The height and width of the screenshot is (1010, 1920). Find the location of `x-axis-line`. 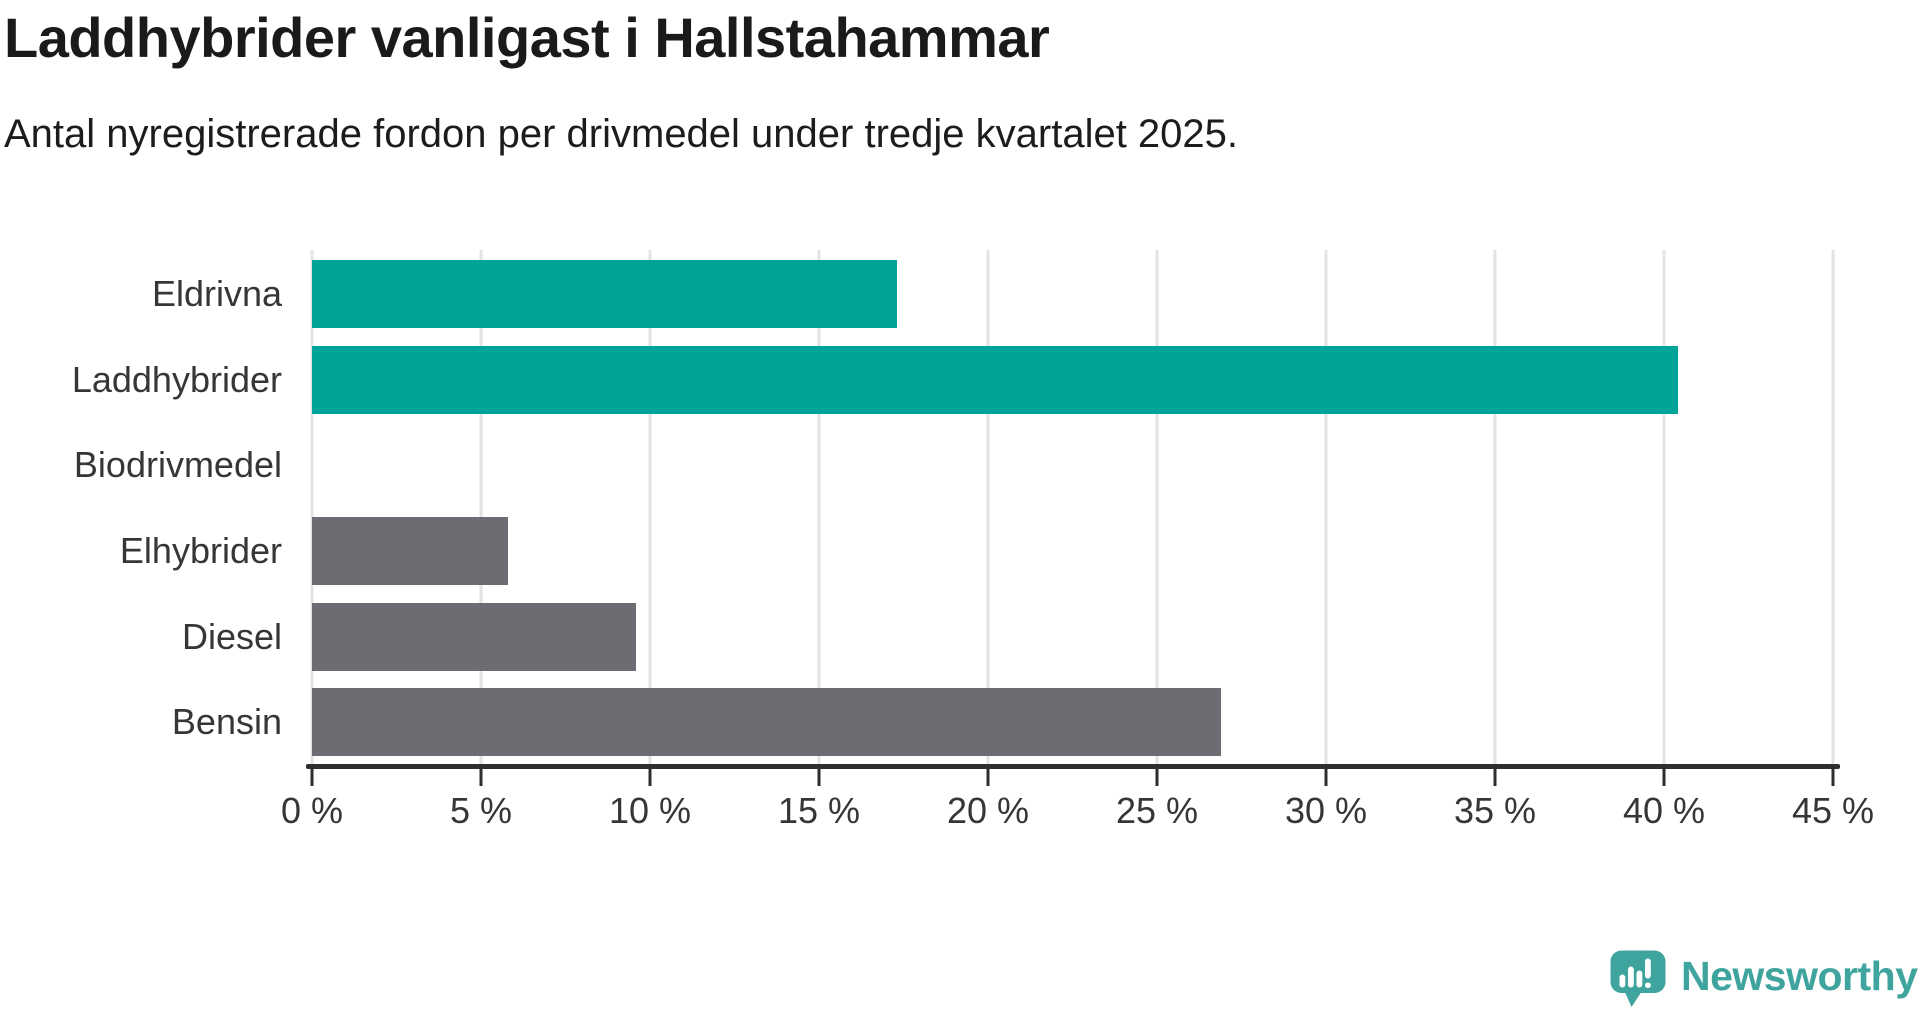

x-axis-line is located at coordinates (1073, 766).